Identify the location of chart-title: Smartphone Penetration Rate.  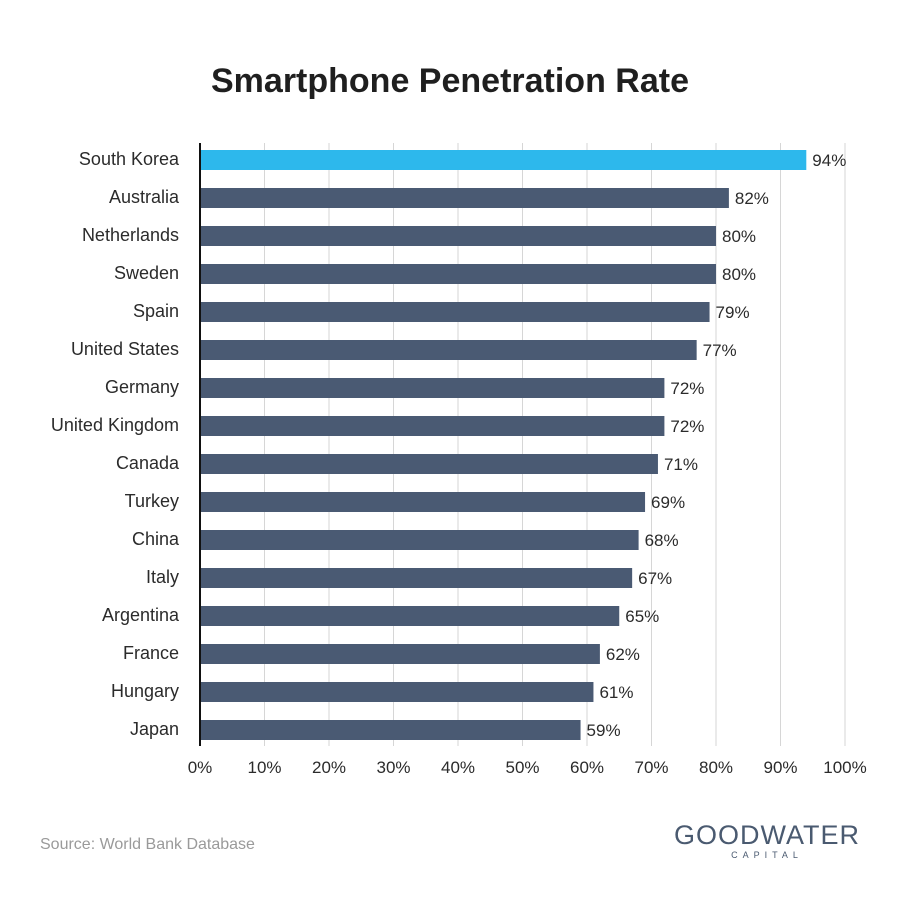
(450, 81).